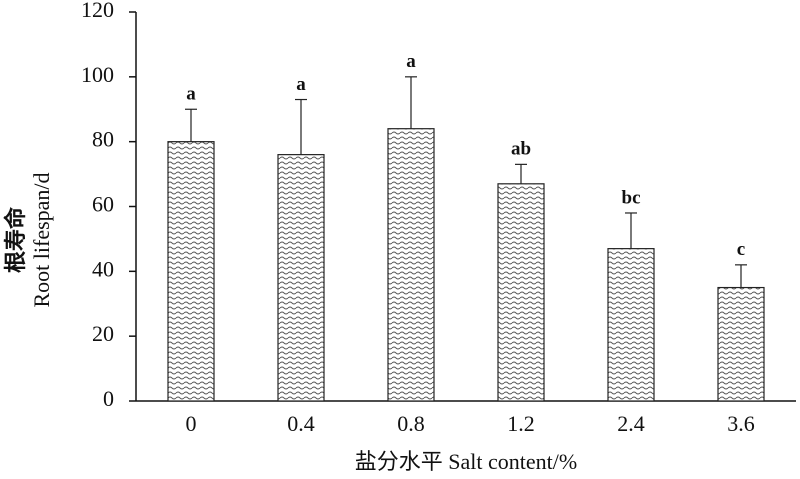  I want to click on x-tick-label: 0.8, so click(411, 423).